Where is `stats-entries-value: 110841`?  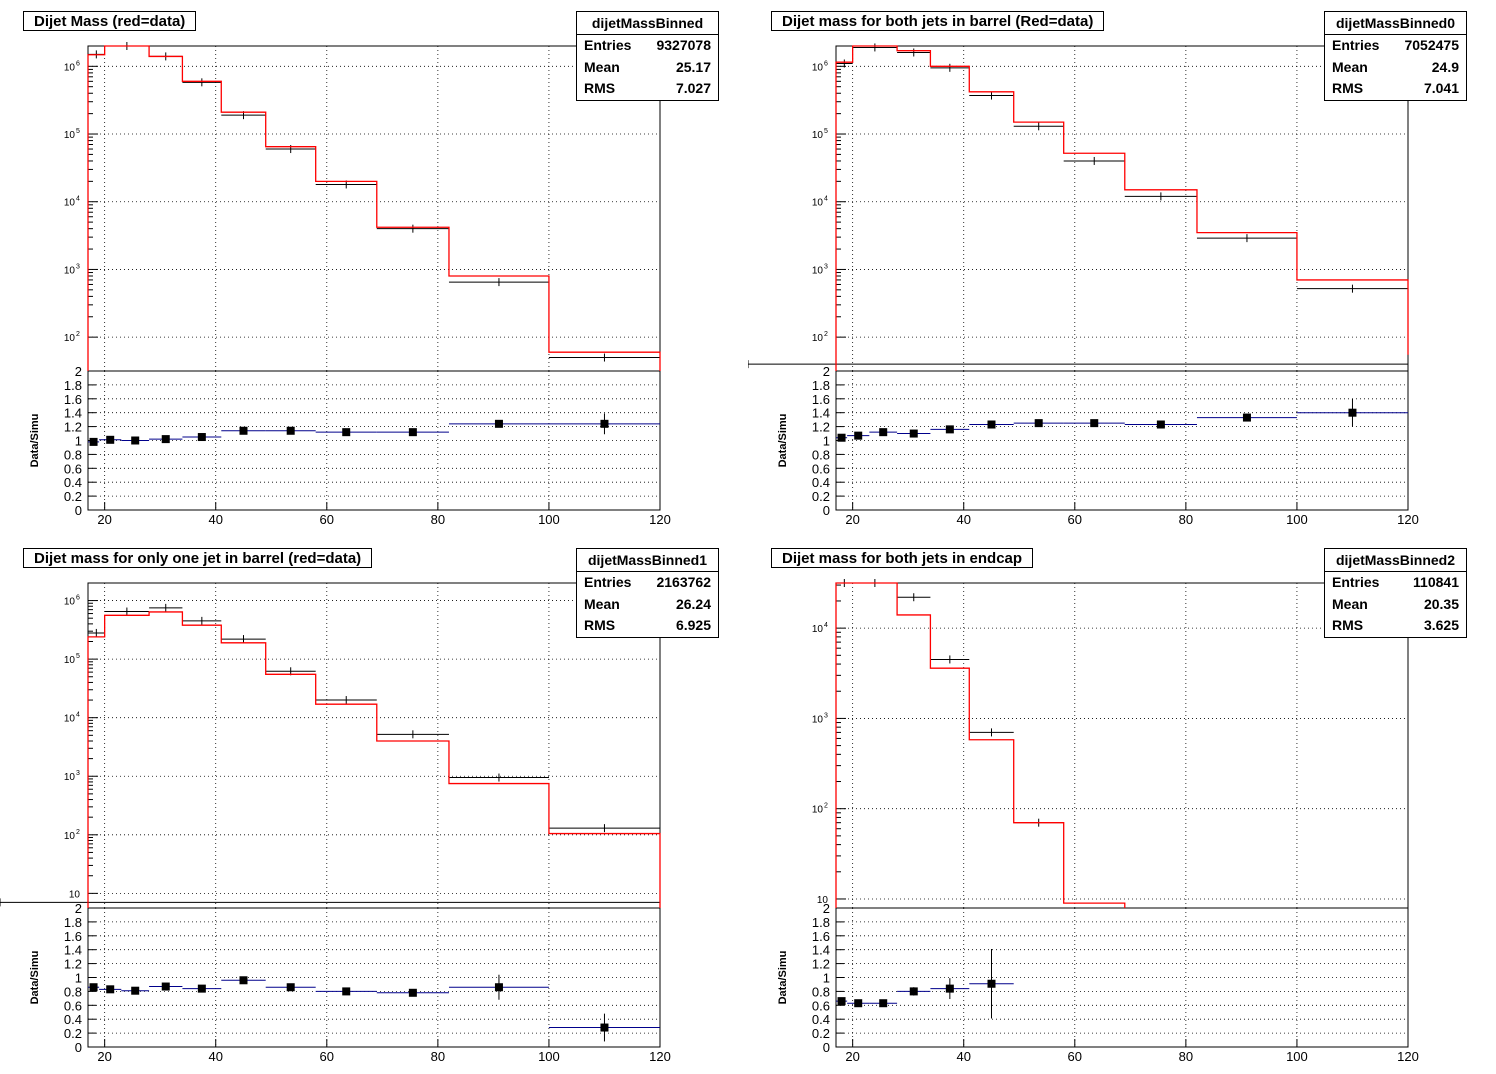
stats-entries-value: 110841 is located at coordinates (1436, 582).